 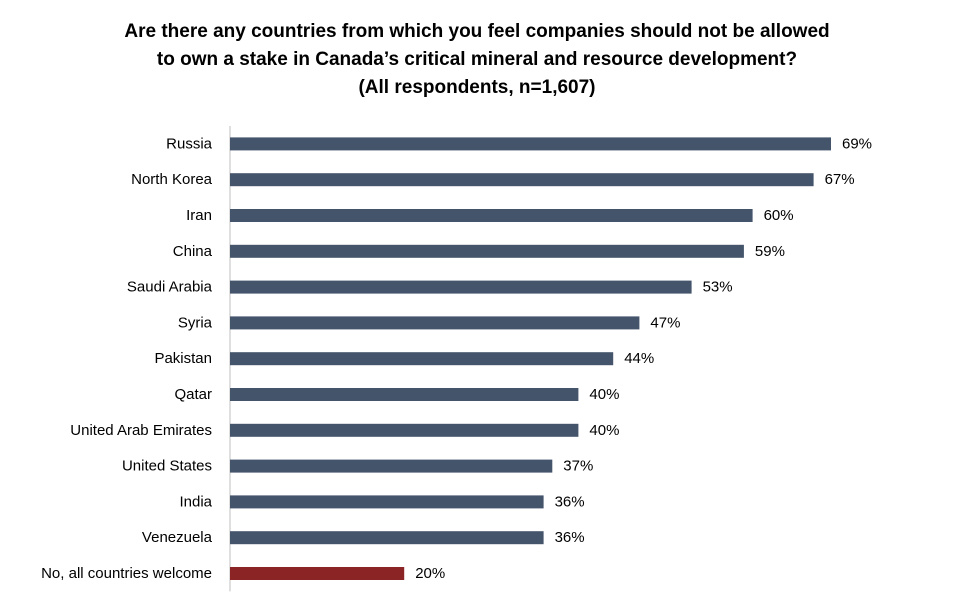 I want to click on category-label: Saudi Arabia, so click(x=170, y=287).